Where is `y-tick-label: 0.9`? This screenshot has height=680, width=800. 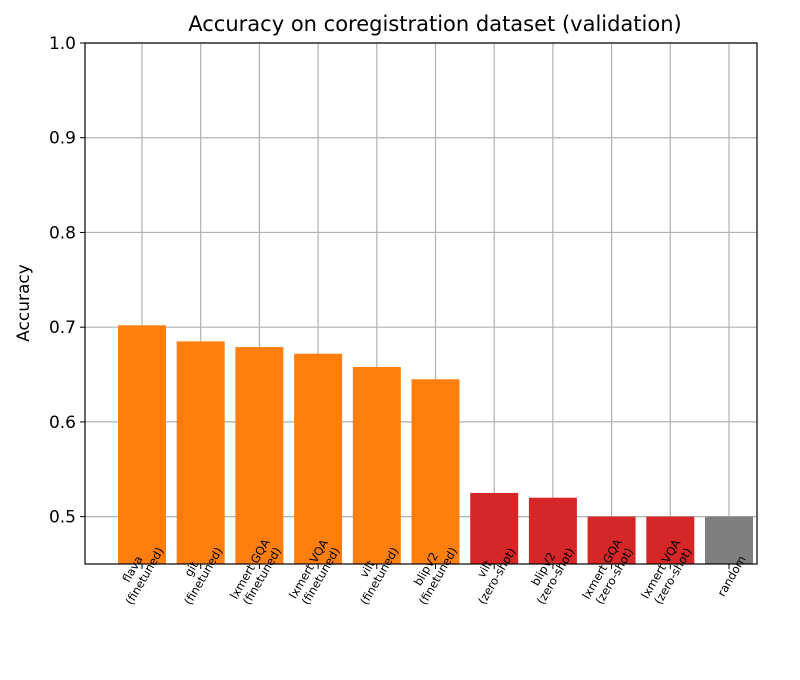 y-tick-label: 0.9 is located at coordinates (62, 139).